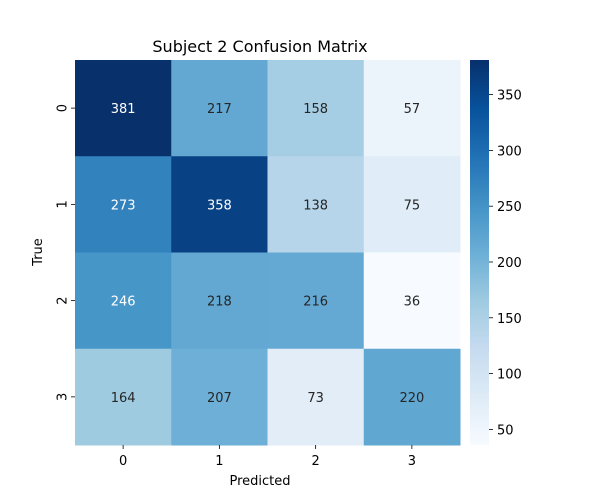 Image resolution: width=600 pixels, height=504 pixels. I want to click on cell-value-label-2-3: 36, so click(412, 302).